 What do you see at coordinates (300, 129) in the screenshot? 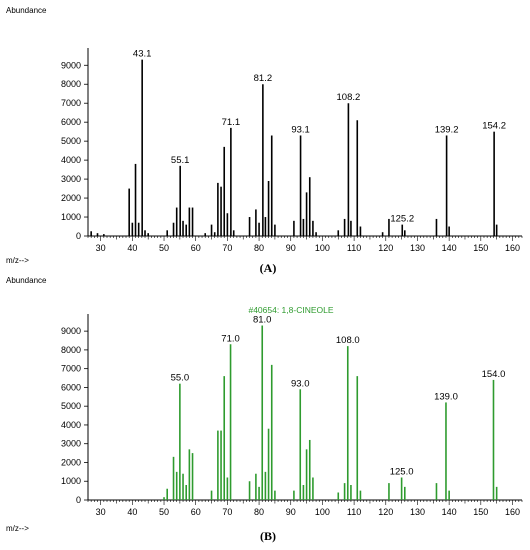
I see `peak-label: 93.1` at bounding box center [300, 129].